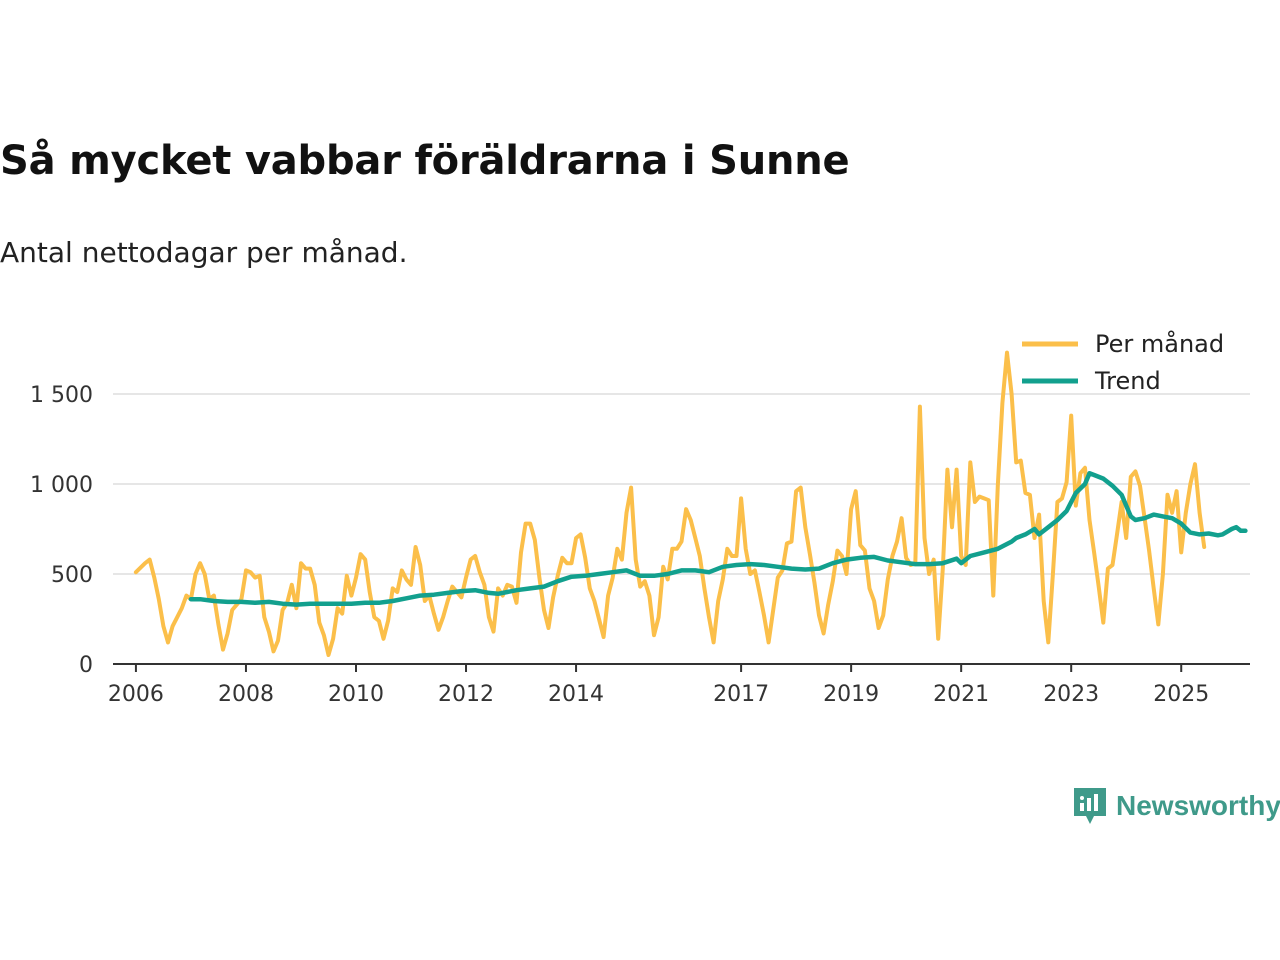 The image size is (1280, 960). I want to click on legend-label: Trend, so click(1127, 381).